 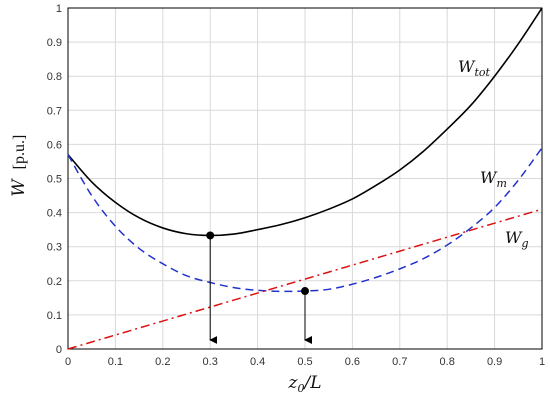 I want to click on y-tick-label: 0.3, so click(x=54, y=248).